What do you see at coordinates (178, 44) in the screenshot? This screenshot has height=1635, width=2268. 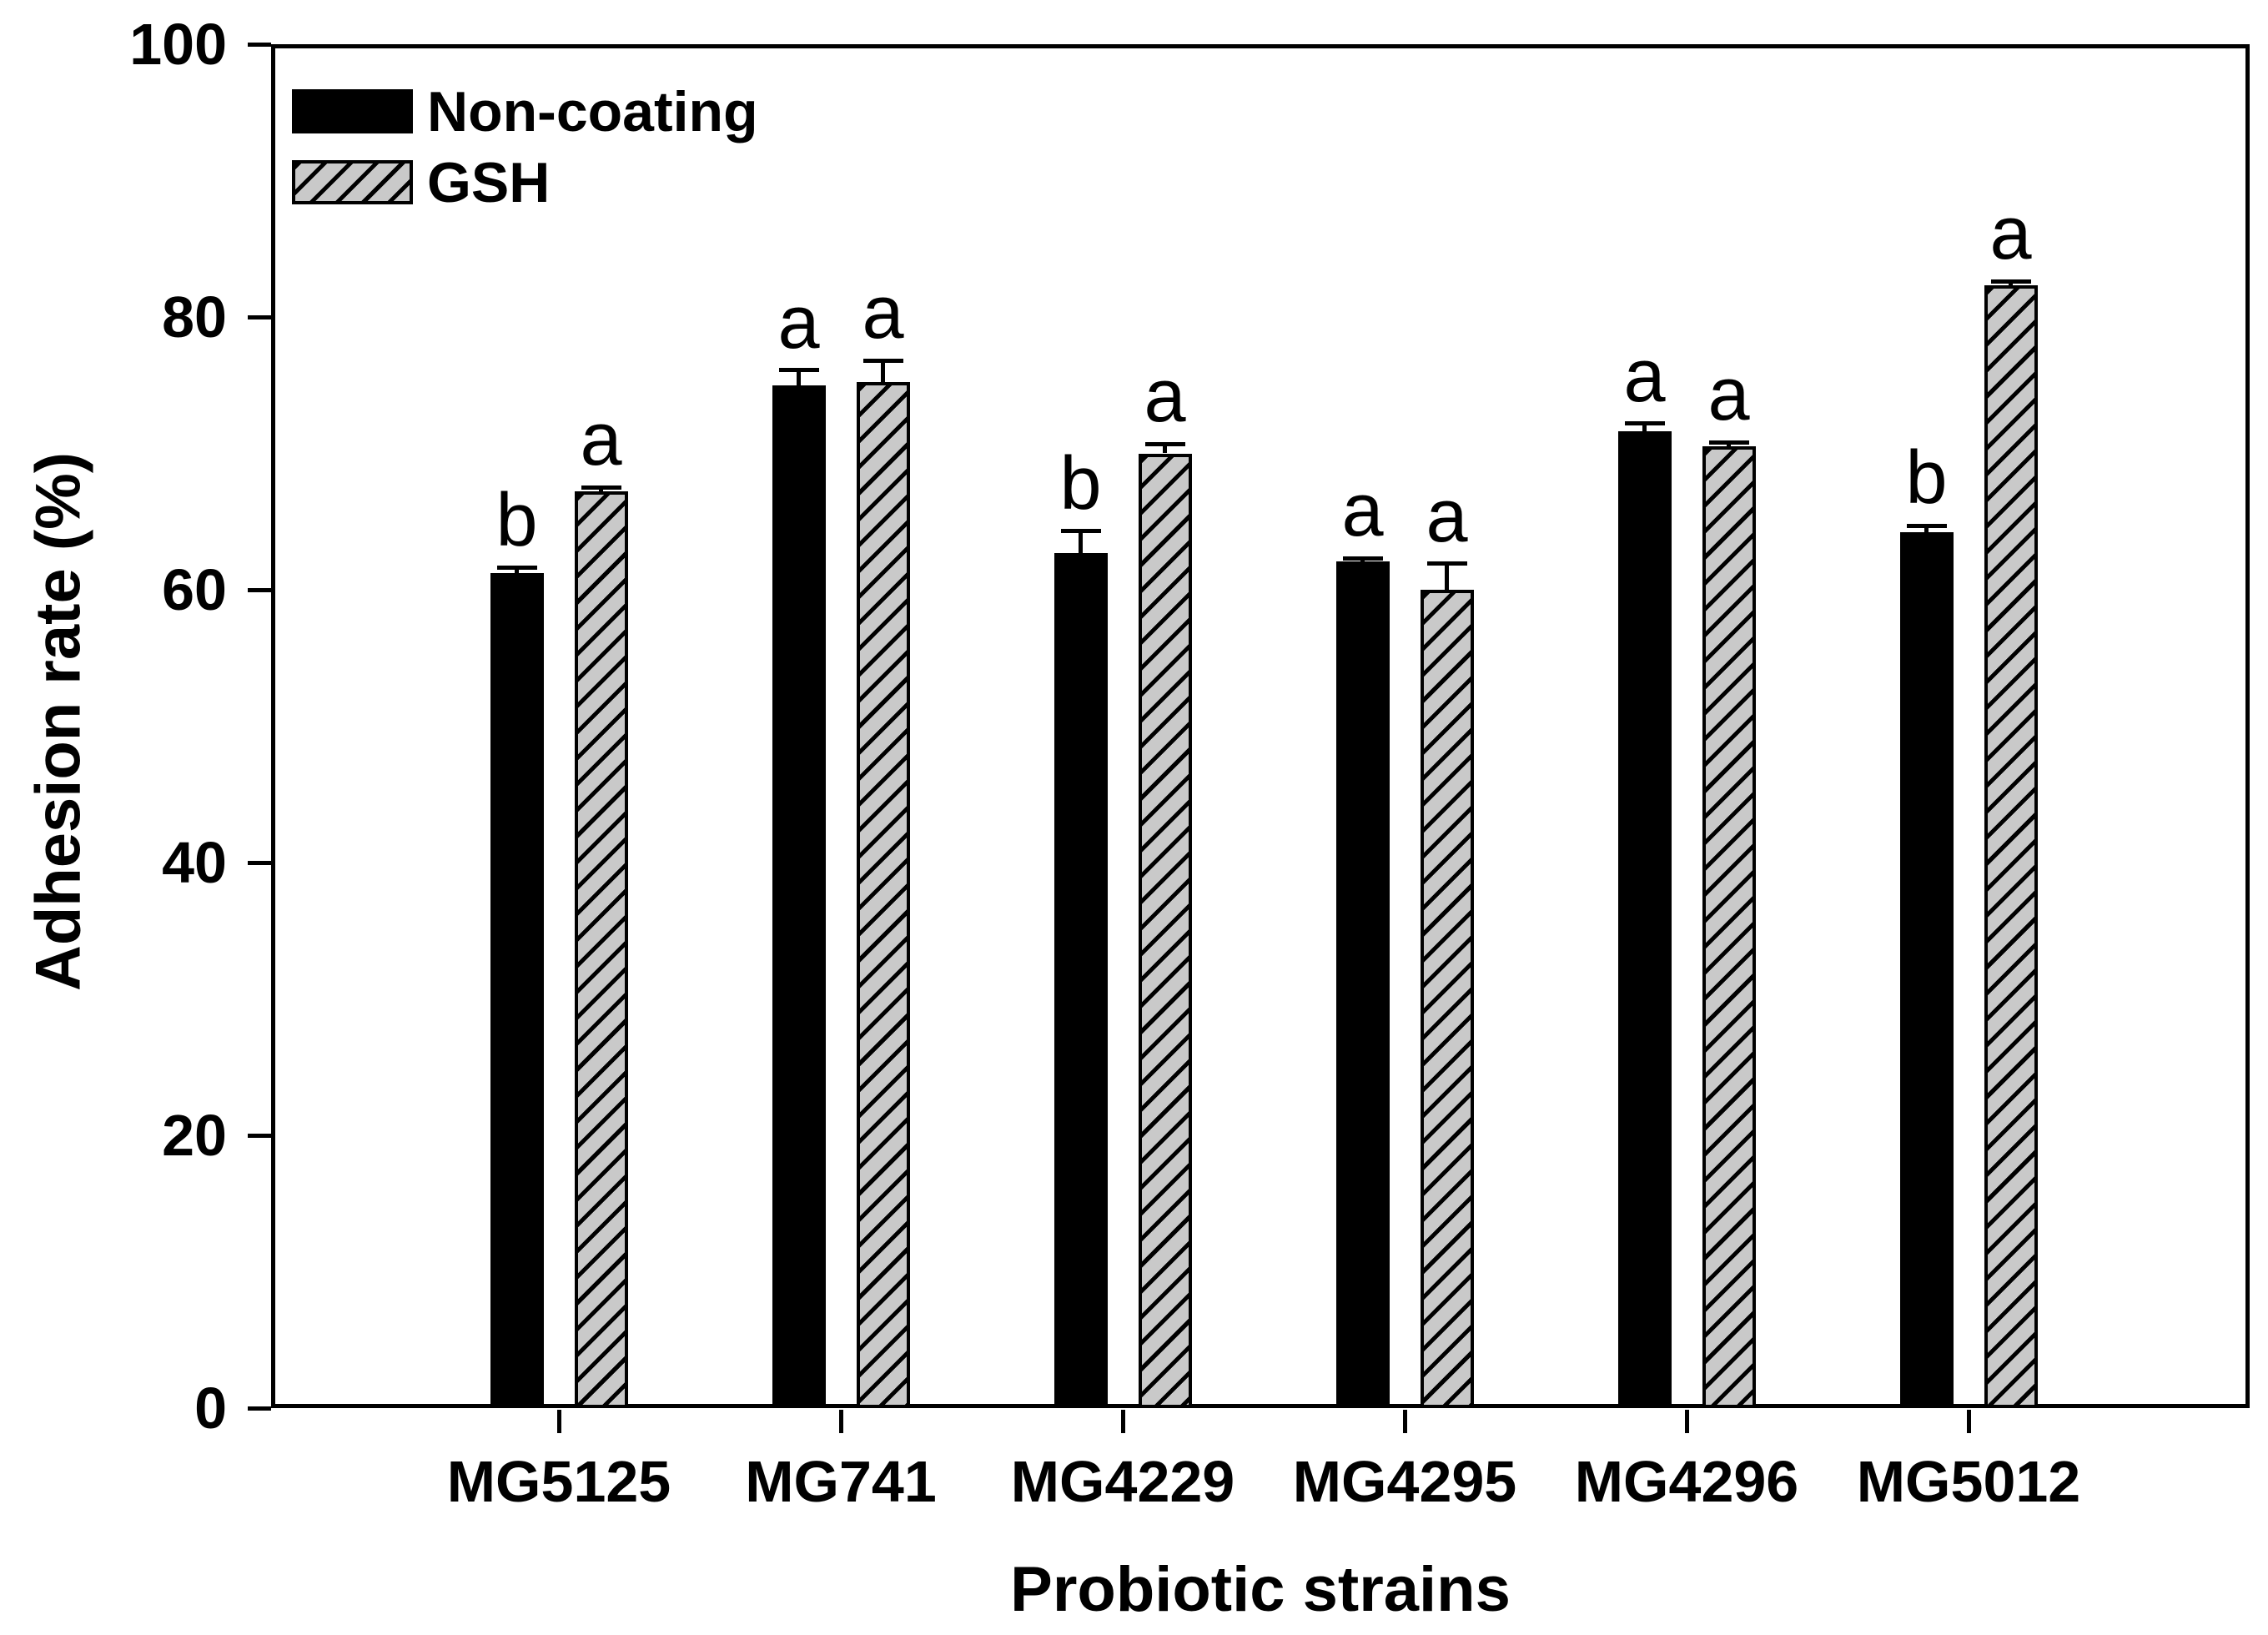 I see `y-tick-label: 100` at bounding box center [178, 44].